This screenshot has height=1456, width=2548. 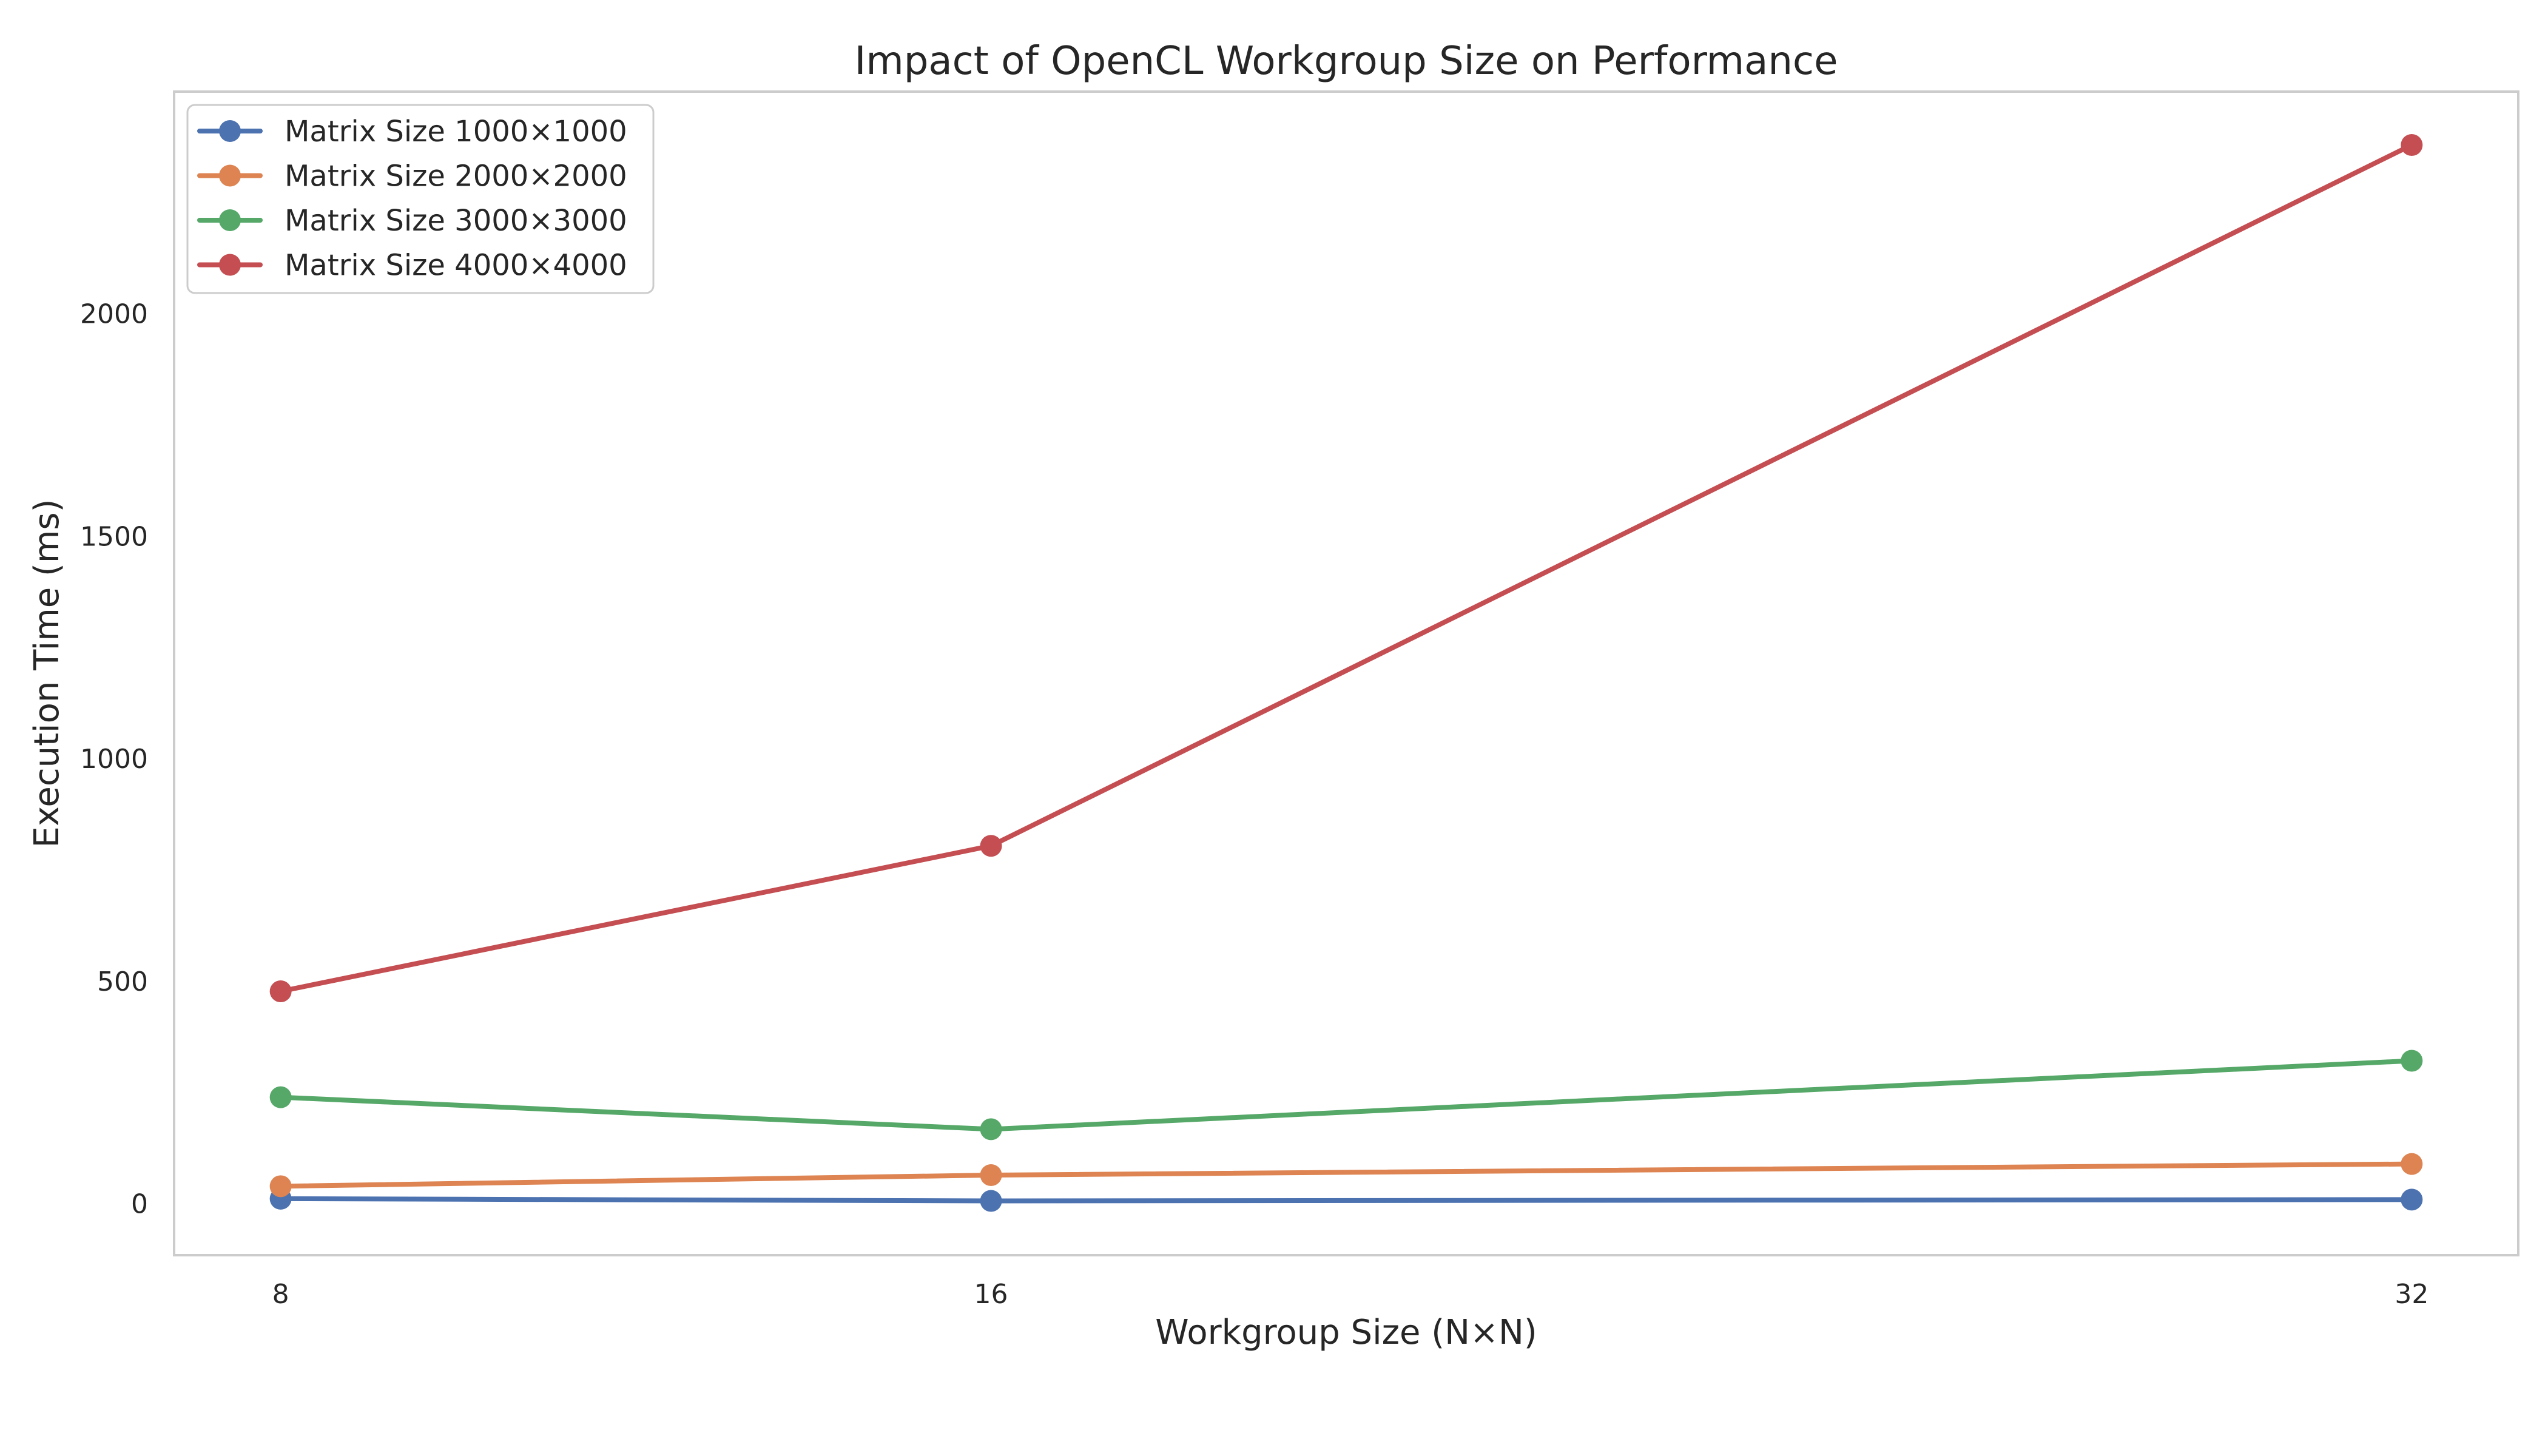 I want to click on y-tick-label: 1500, so click(x=114, y=536).